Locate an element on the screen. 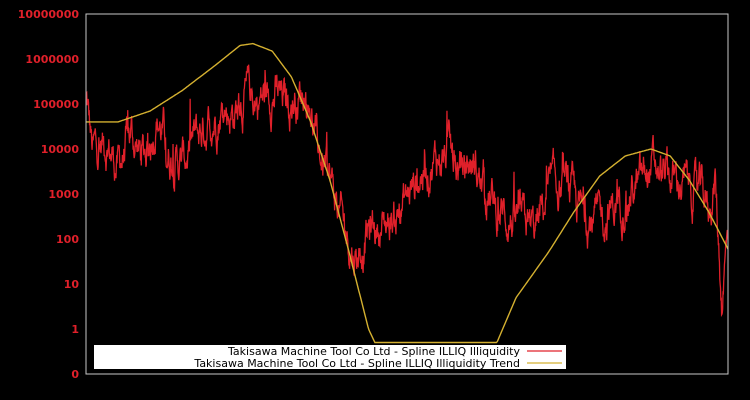 This screenshot has width=750, height=400. y-tick-label: 100 is located at coordinates (67, 239).